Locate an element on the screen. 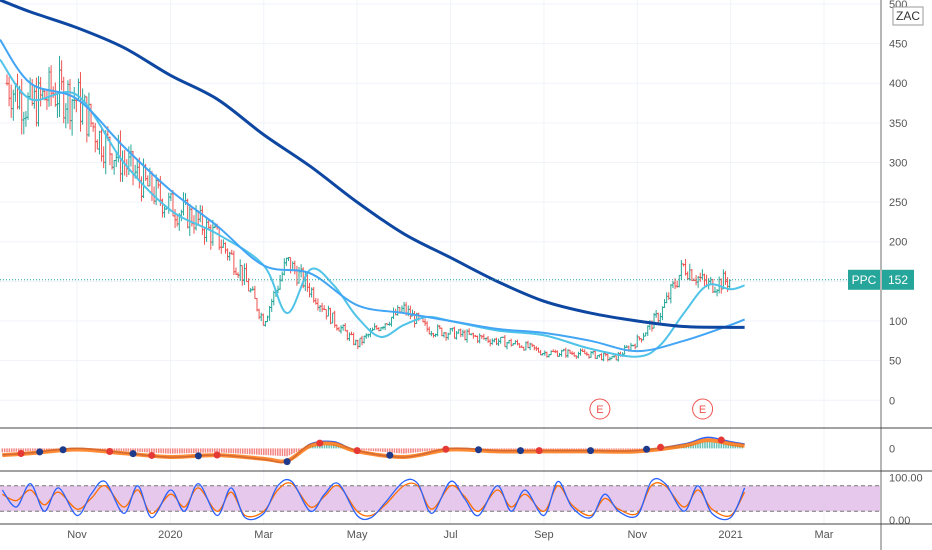 This screenshot has width=932, height=550. symbol-badge: ZAC is located at coordinates (908, 16).